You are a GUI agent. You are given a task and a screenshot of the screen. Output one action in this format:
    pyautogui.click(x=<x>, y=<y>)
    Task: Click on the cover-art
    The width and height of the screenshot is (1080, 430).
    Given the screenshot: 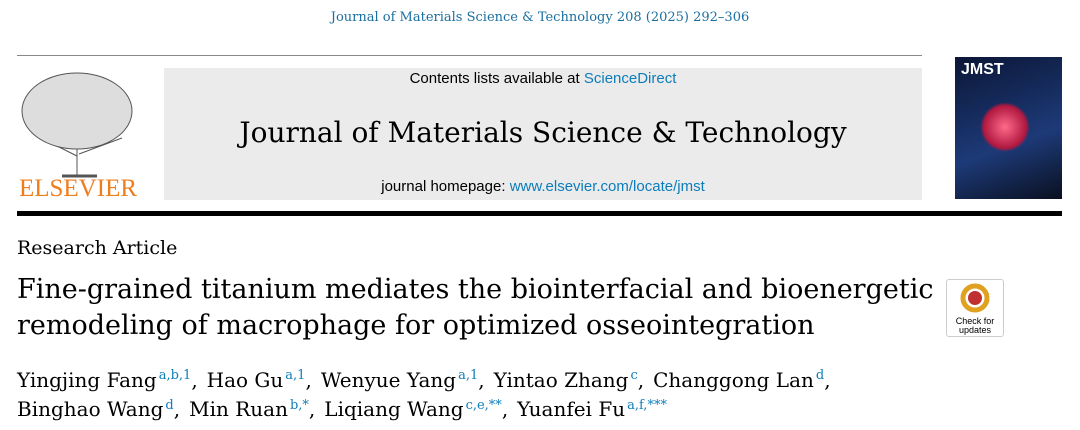 What is the action you would take?
    pyautogui.click(x=1005, y=127)
    